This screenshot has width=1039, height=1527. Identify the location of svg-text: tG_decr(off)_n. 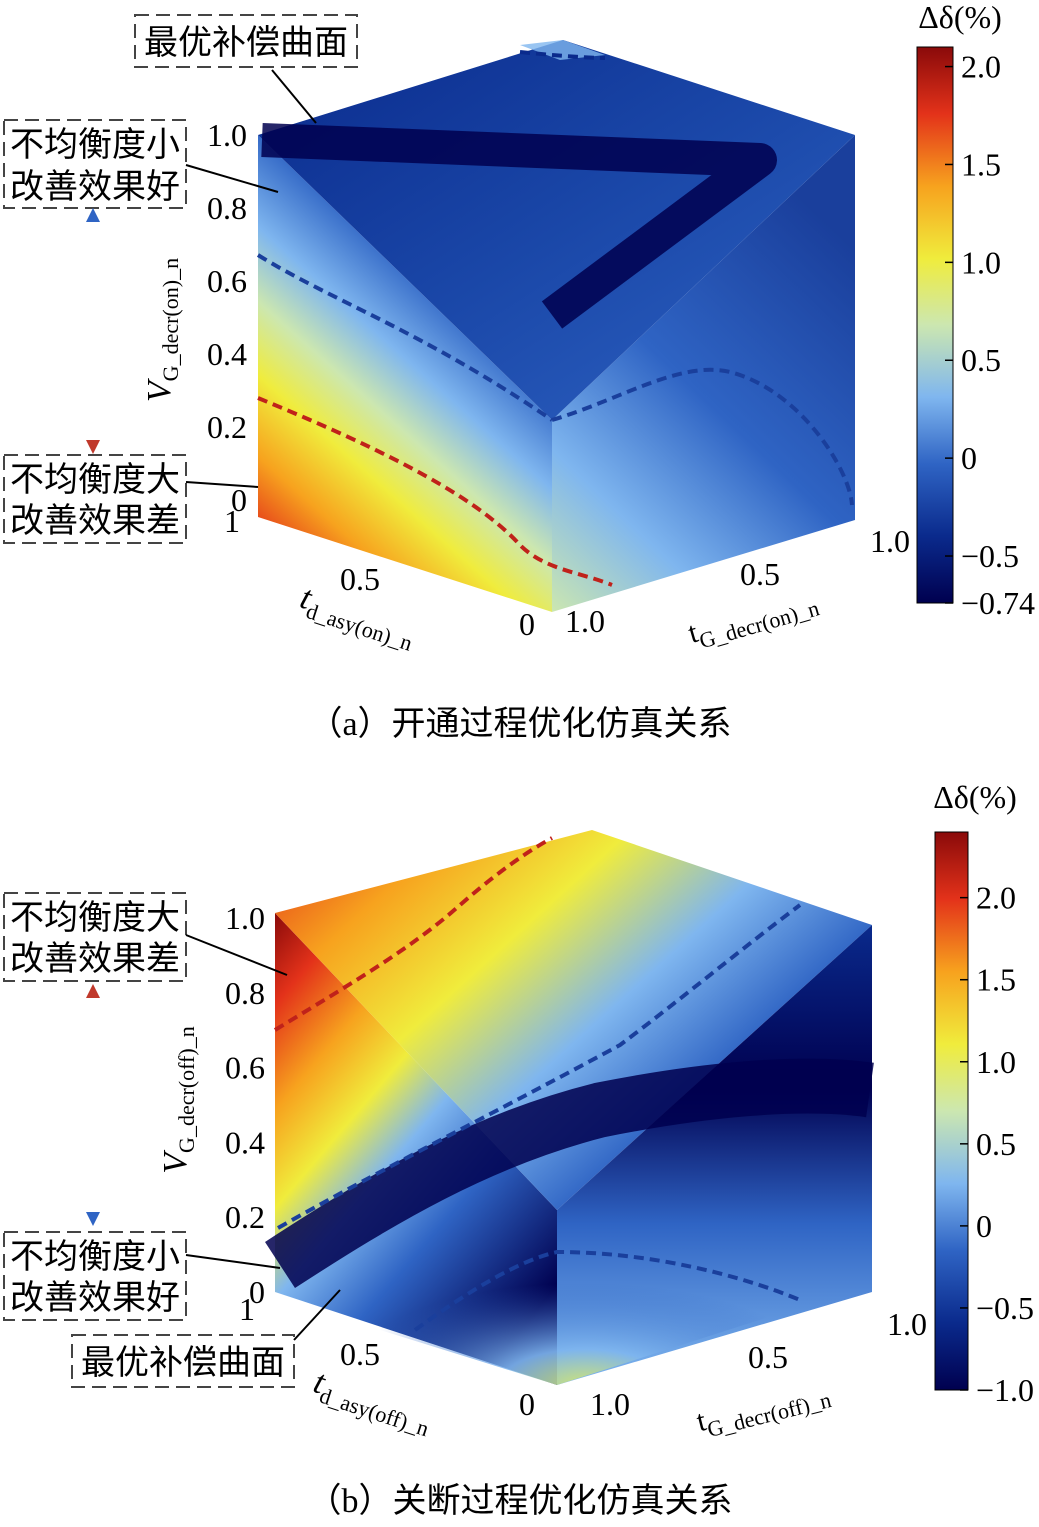
(763, 1408).